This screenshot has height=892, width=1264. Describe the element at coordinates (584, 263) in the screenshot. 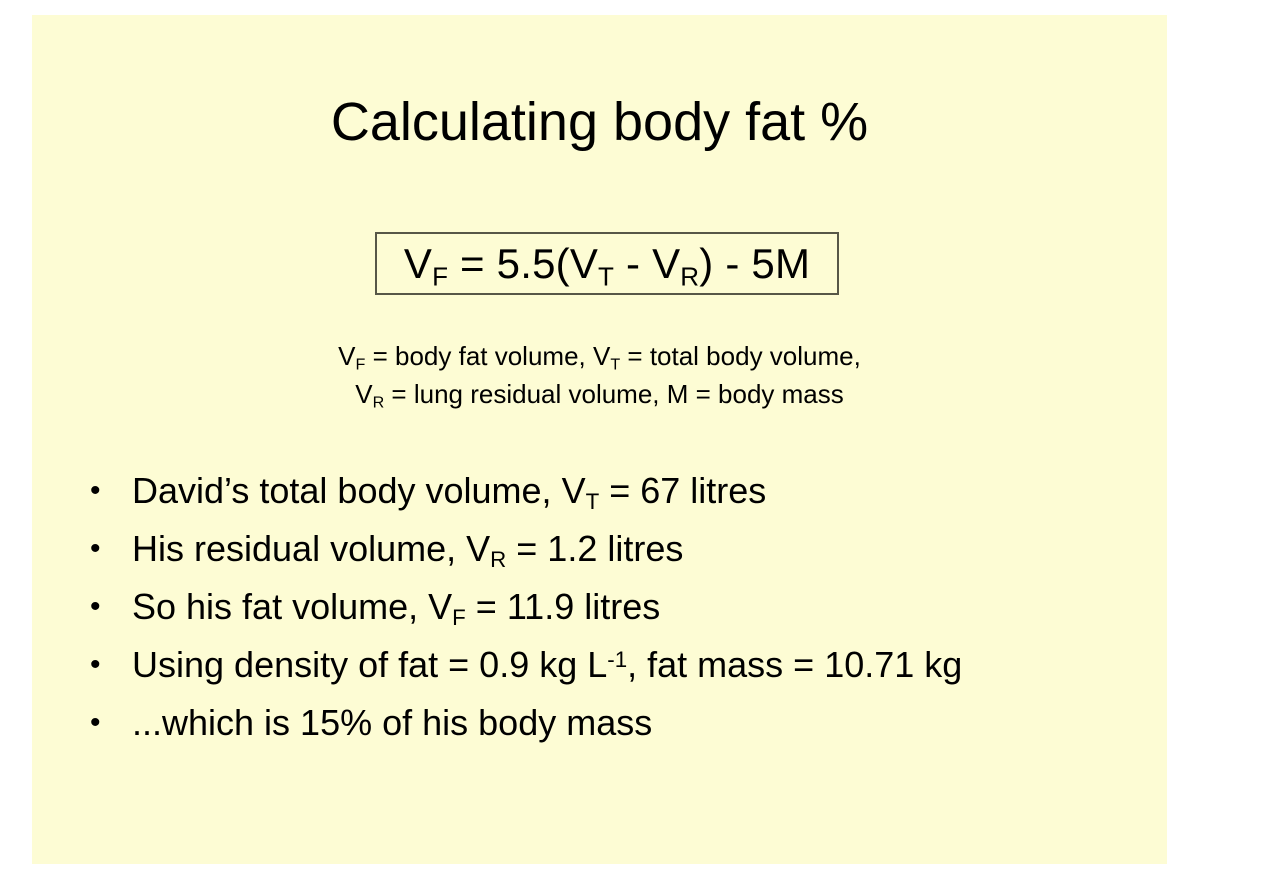

I see `formula-vt-var: V` at that location.